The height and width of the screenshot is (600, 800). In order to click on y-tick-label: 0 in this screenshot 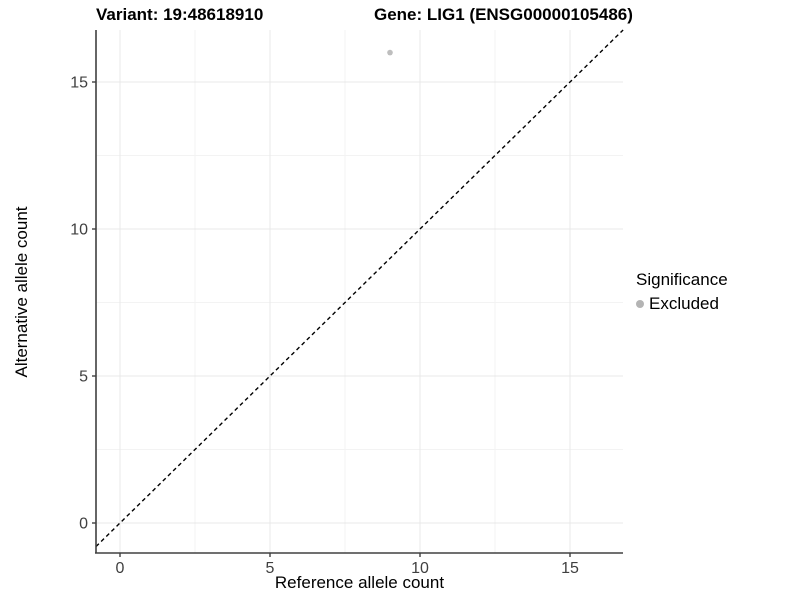, I will do `click(83, 524)`.